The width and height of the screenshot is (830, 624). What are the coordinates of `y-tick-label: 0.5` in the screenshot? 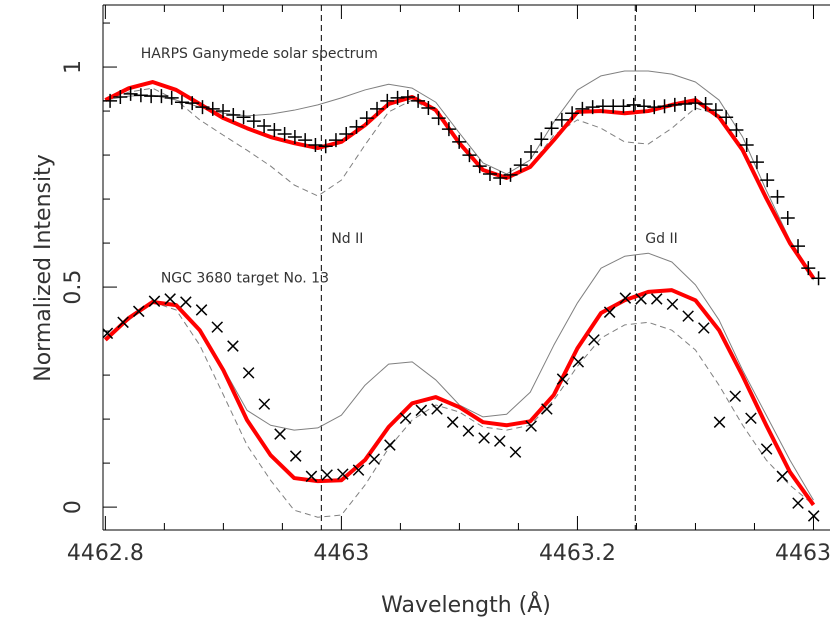 It's located at (73, 287).